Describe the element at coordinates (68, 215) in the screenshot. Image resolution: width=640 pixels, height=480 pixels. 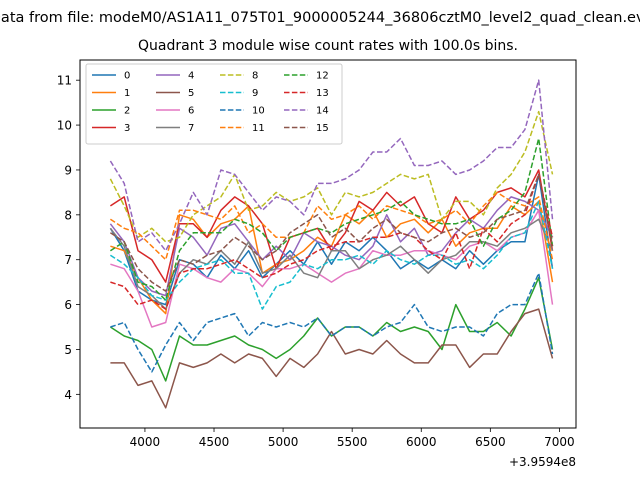
I see `y-tick-label: 8` at that location.